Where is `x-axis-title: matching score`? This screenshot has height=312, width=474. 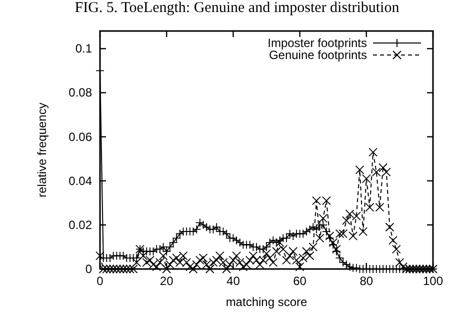
x-axis-title: matching score is located at coordinates (267, 302).